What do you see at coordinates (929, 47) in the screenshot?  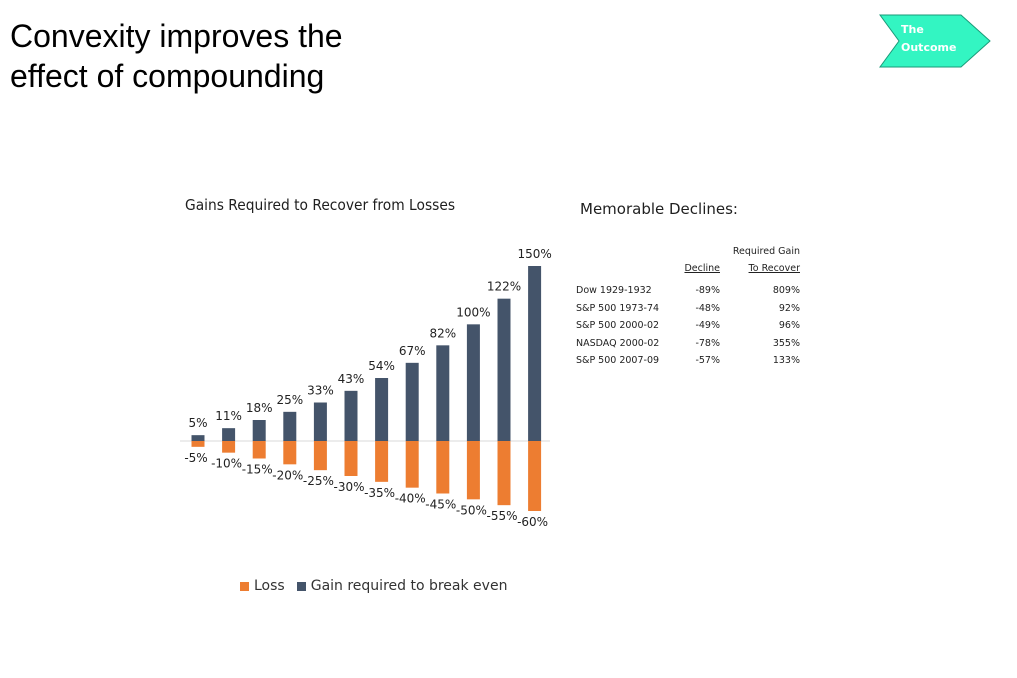 I see `badge-line-2: Outcome` at bounding box center [929, 47].